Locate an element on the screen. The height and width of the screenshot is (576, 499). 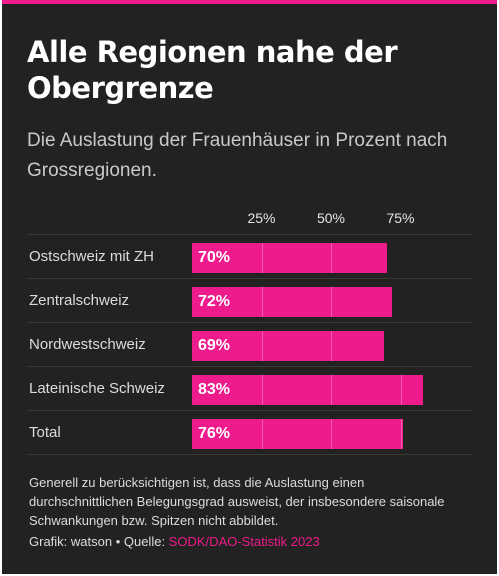
bar-value-label: 72% is located at coordinates (214, 301).